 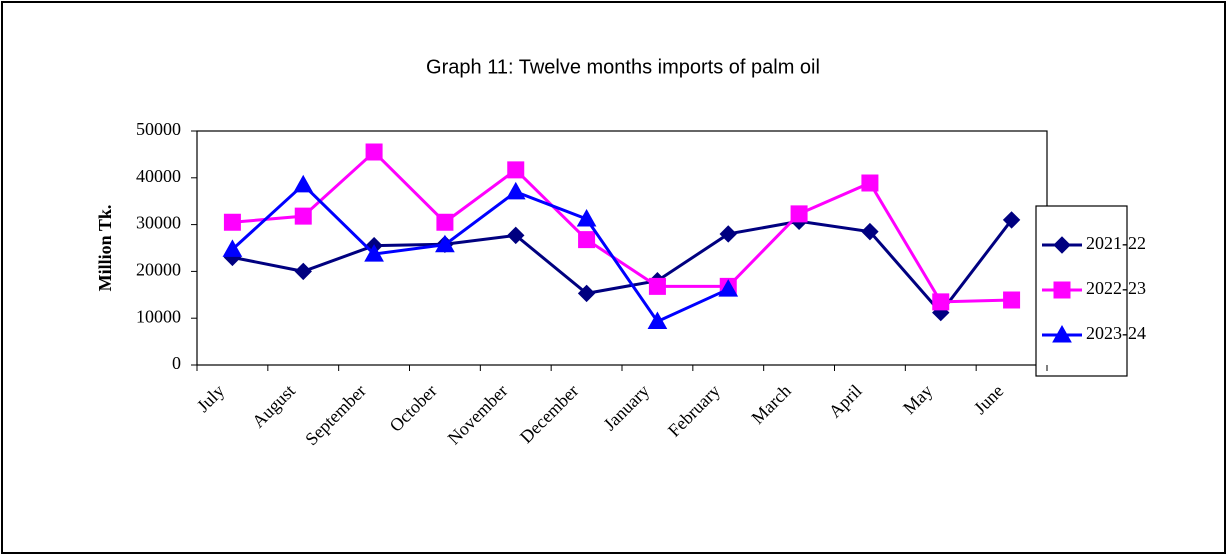 What do you see at coordinates (1116, 288) in the screenshot?
I see `legend-label: 2022-23` at bounding box center [1116, 288].